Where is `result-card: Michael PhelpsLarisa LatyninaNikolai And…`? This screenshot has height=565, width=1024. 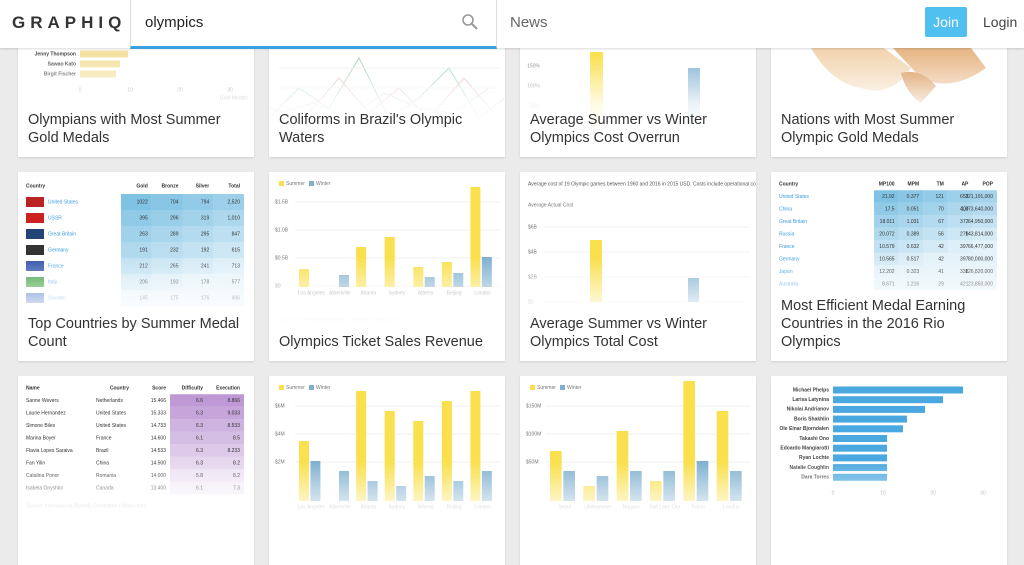
result-card: Michael PhelpsLarisa LatyninaNikolai And… is located at coordinates (889, 470).